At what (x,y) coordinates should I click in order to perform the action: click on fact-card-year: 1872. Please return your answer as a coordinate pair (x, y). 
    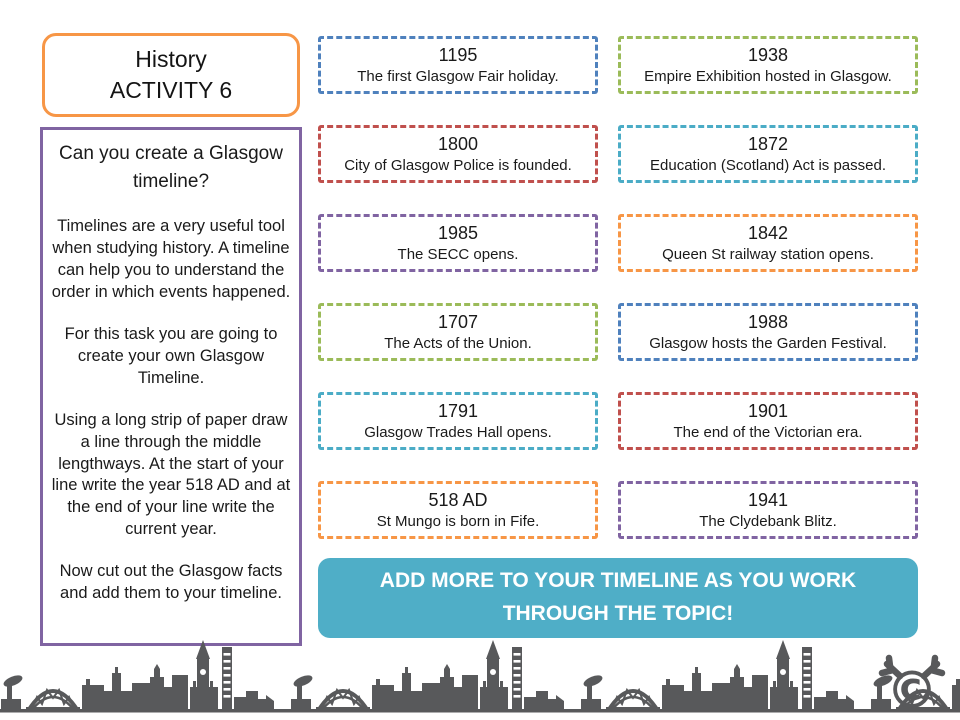
    Looking at the image, I should click on (768, 143).